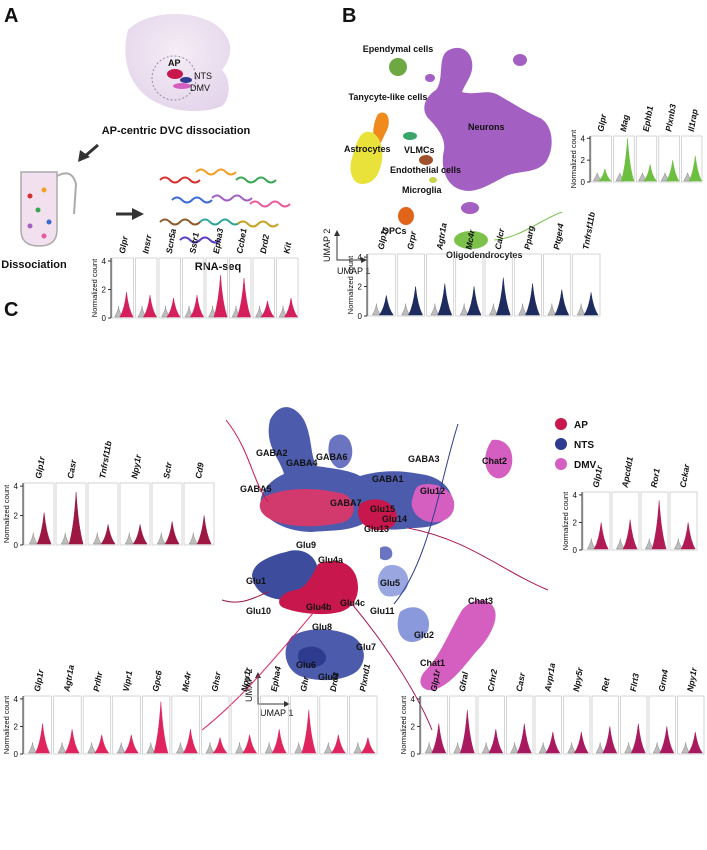 The height and width of the screenshot is (850, 707). What do you see at coordinates (346, 503) in the screenshot?
I see `cluster-label-gaba7: GABA7` at bounding box center [346, 503].